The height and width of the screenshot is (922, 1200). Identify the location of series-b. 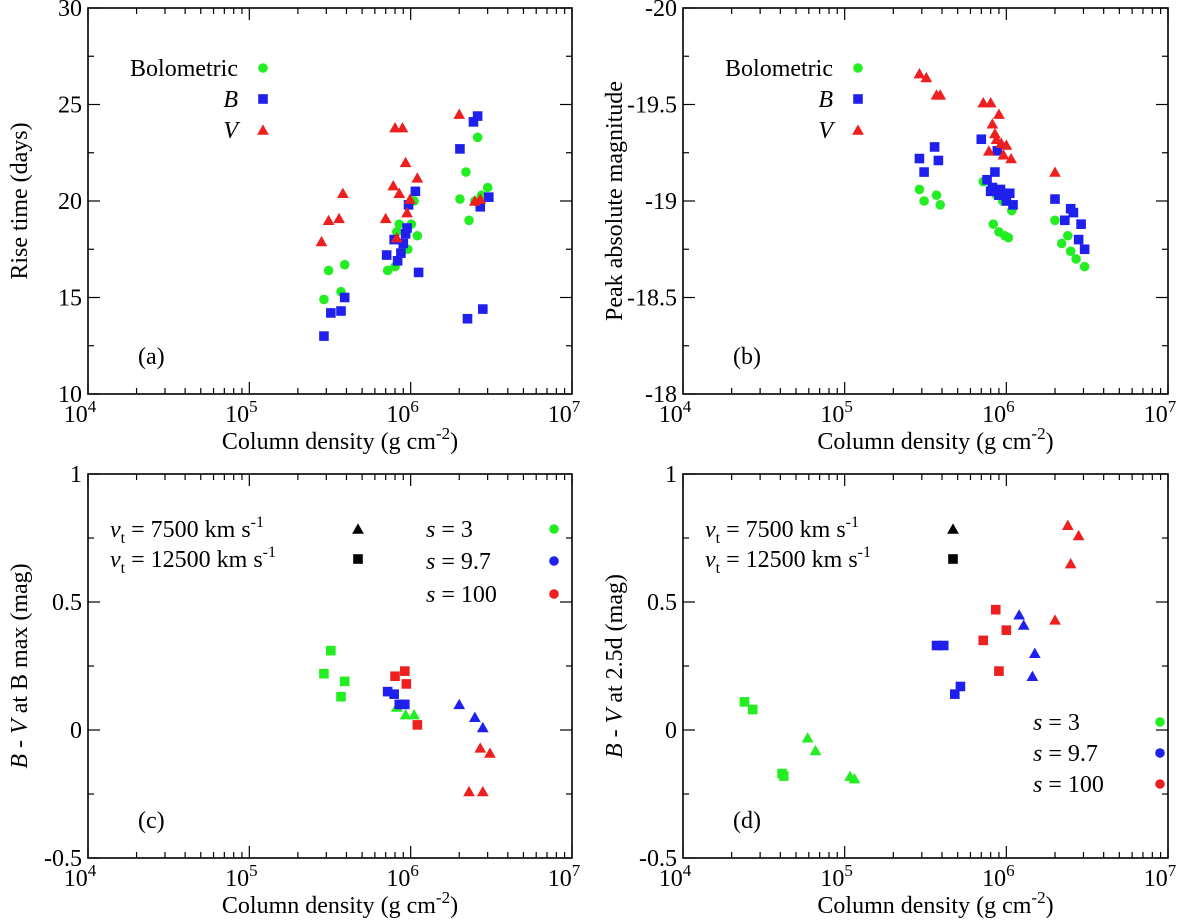
(406, 226).